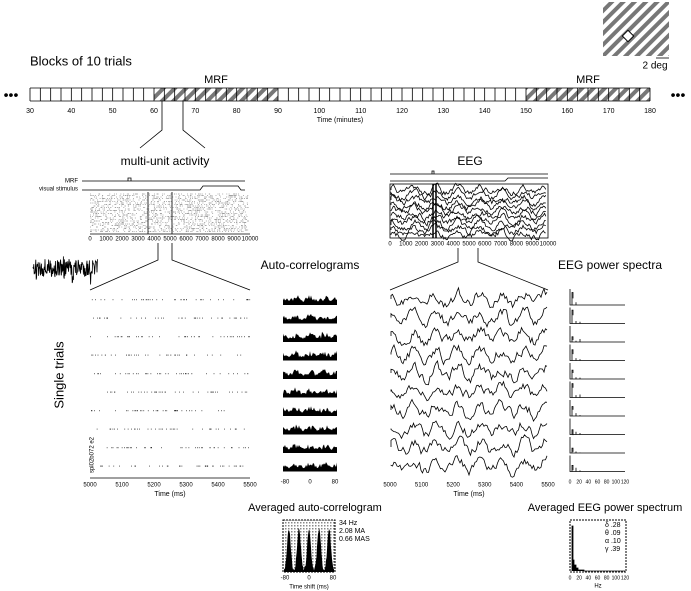 The width and height of the screenshot is (691, 591). What do you see at coordinates (422, 245) in the screenshot?
I see `tick-label: 2000` at bounding box center [422, 245].